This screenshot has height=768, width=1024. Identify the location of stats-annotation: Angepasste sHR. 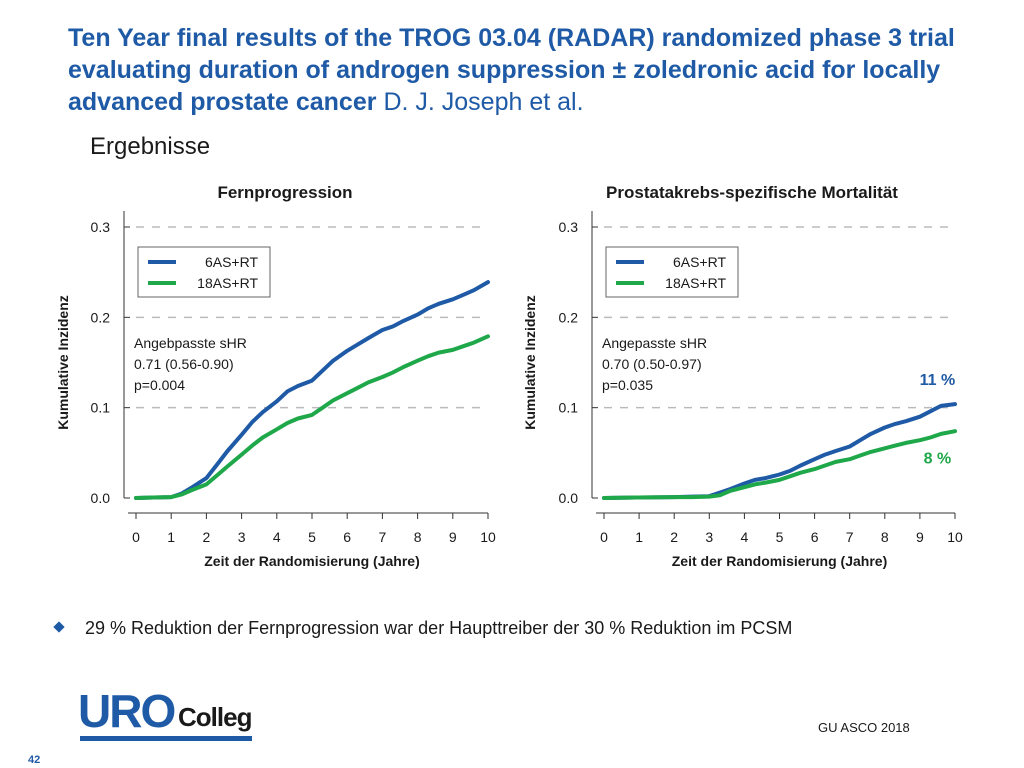
(654, 343).